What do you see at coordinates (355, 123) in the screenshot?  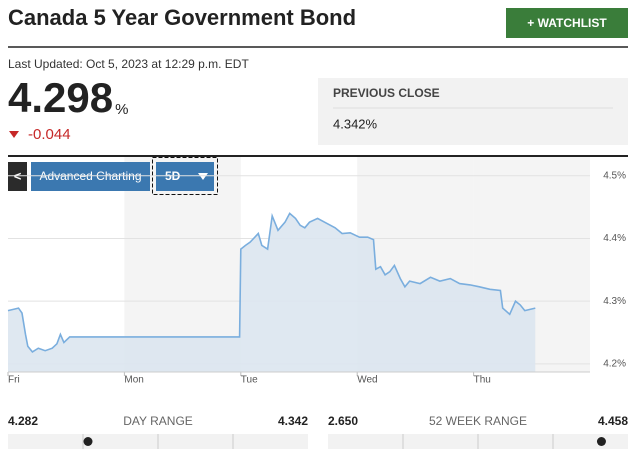 I see `previous-close-value: 4.342%` at bounding box center [355, 123].